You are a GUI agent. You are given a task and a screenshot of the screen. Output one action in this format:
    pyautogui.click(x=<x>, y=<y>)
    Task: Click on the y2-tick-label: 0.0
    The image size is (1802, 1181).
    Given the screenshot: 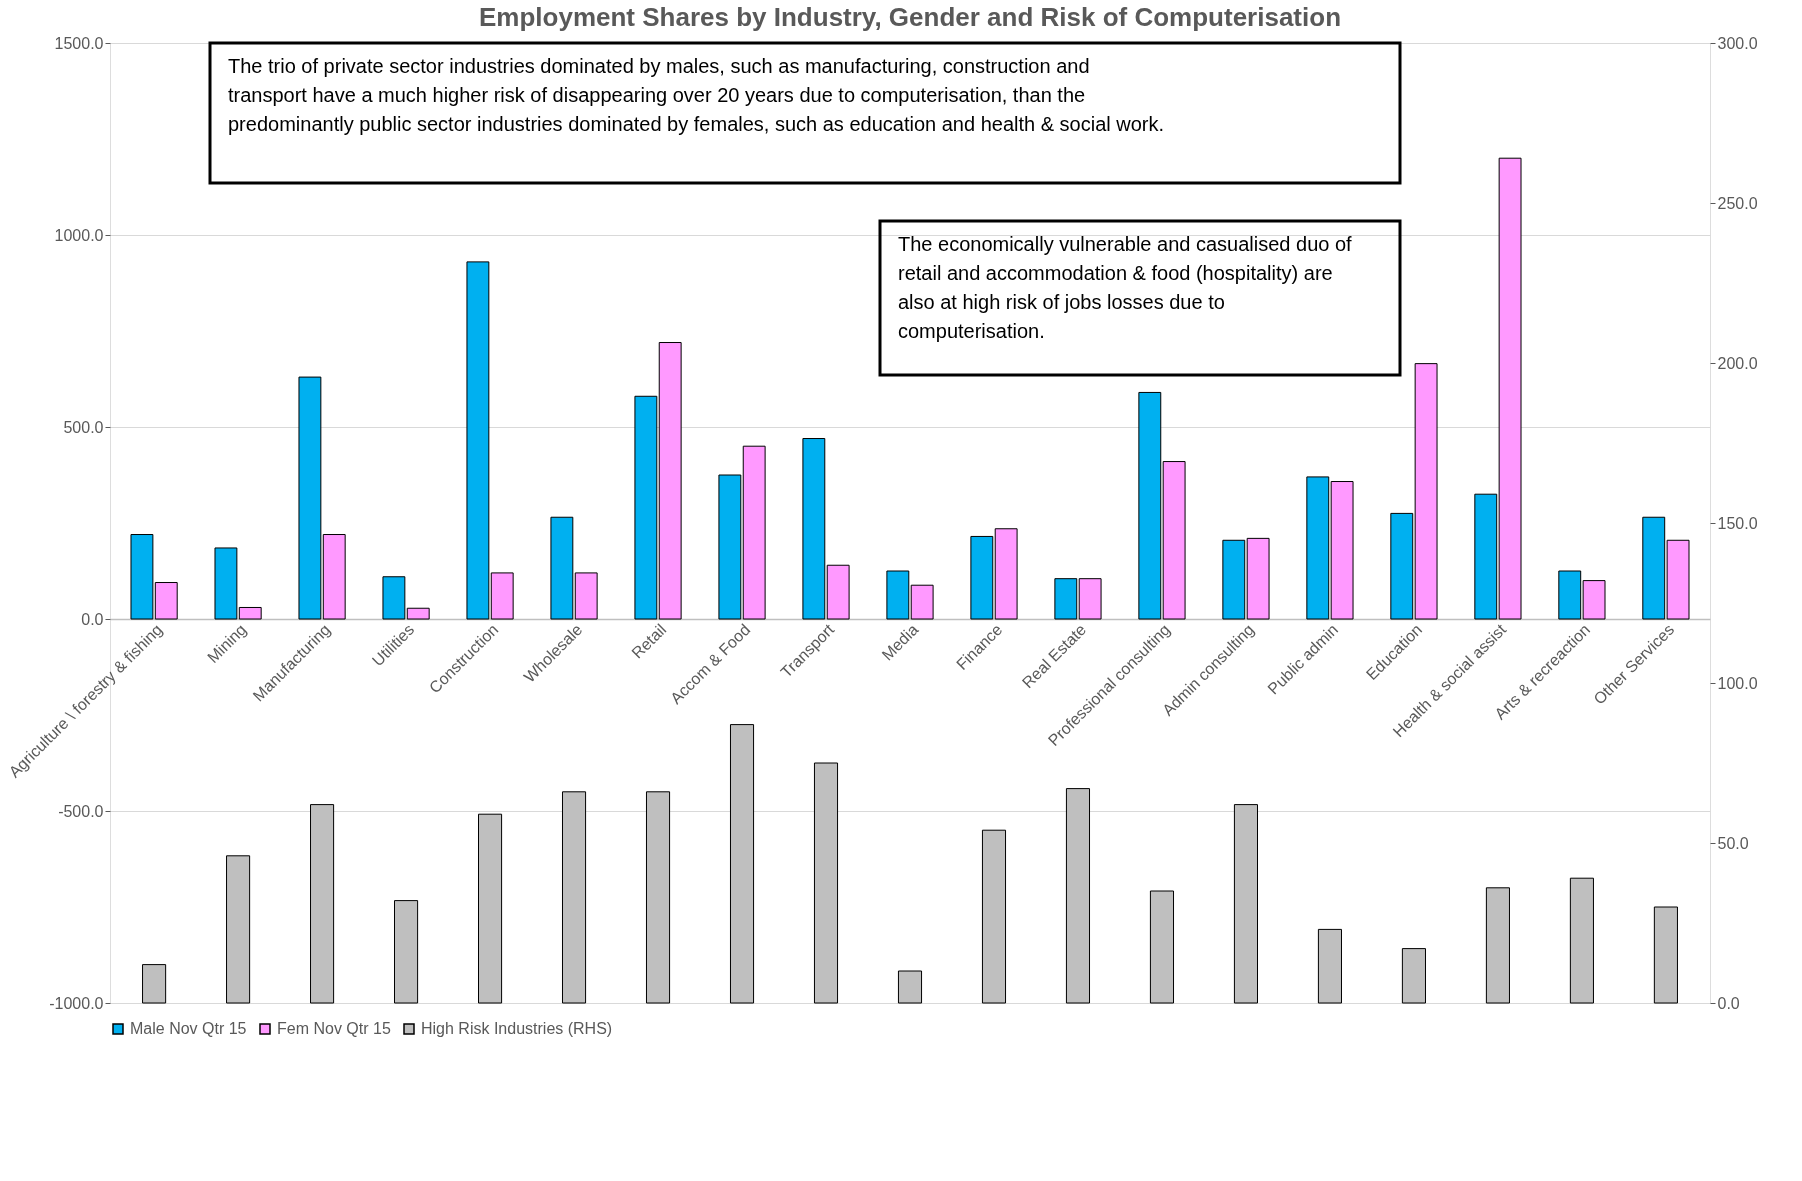 What is the action you would take?
    pyautogui.click(x=1728, y=1003)
    